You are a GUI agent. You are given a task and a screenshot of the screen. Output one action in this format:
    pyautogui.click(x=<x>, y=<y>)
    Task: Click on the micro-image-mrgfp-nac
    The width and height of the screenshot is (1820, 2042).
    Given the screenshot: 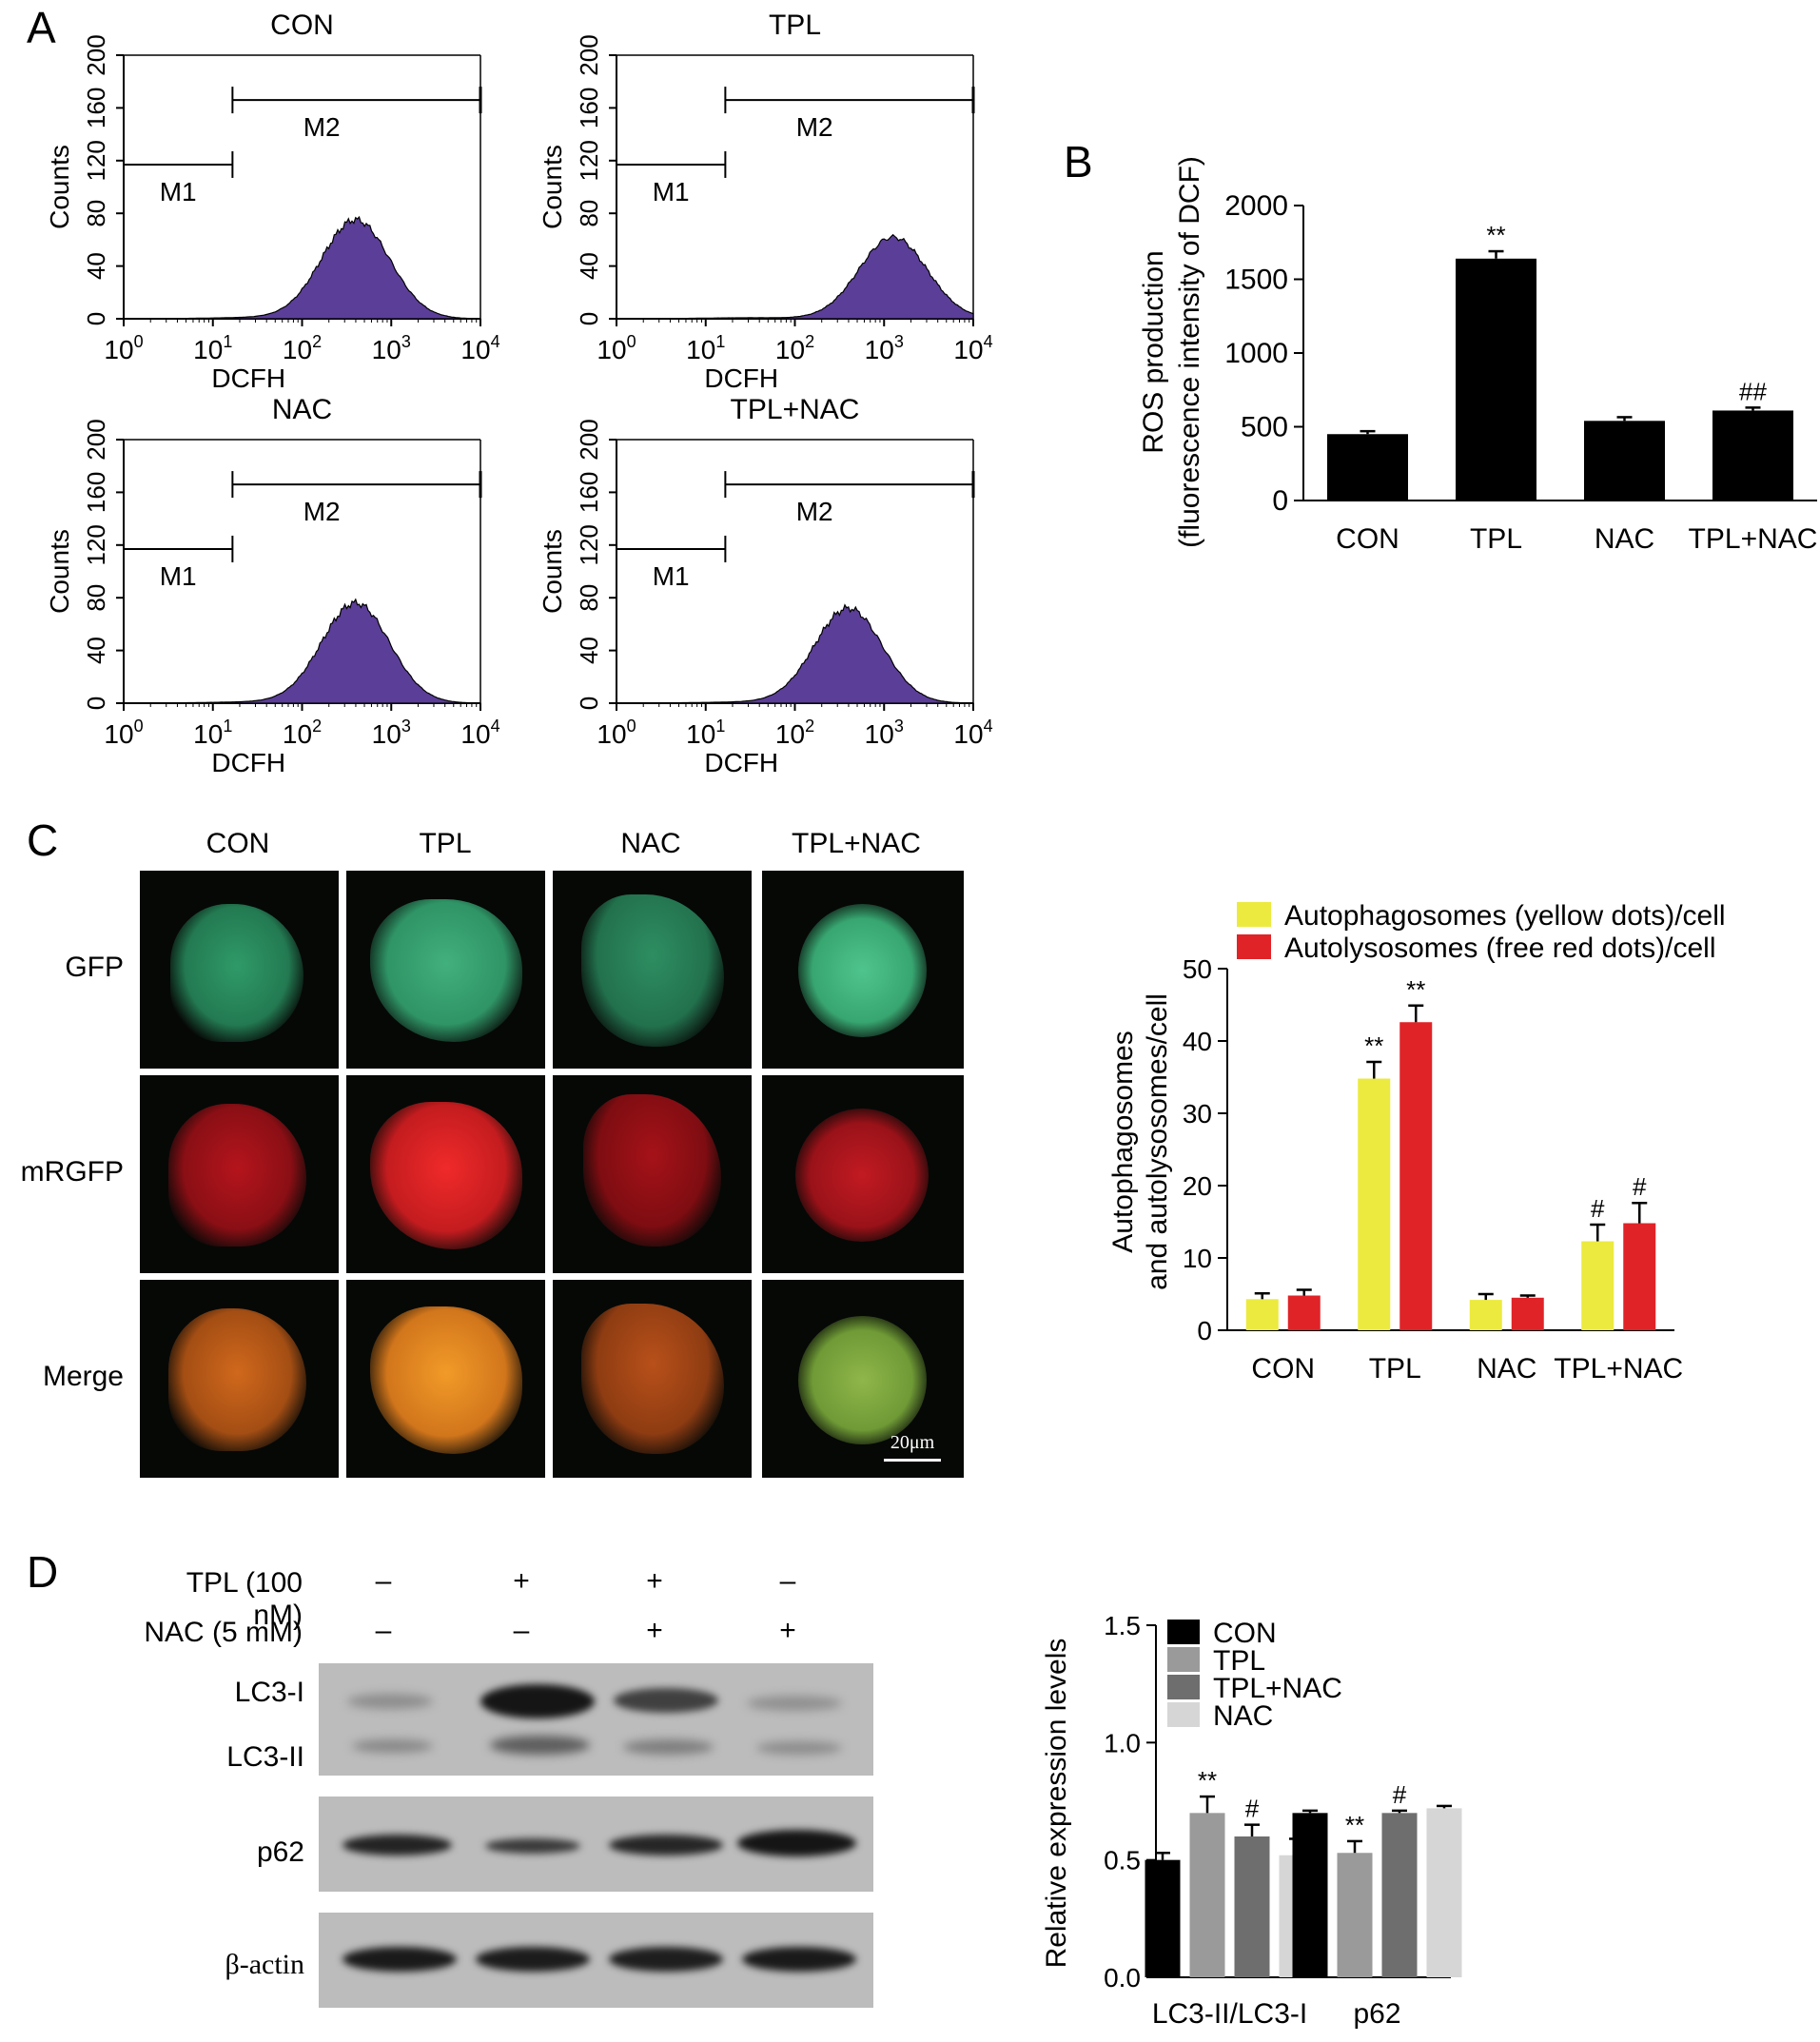 What is the action you would take?
    pyautogui.click(x=653, y=1174)
    